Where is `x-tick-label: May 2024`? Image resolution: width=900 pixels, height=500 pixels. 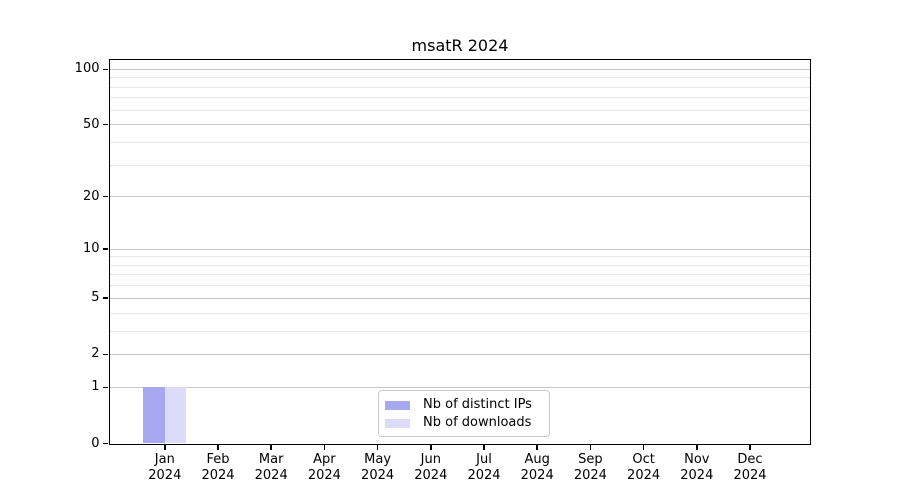
x-tick-label: May 2024 is located at coordinates (378, 468).